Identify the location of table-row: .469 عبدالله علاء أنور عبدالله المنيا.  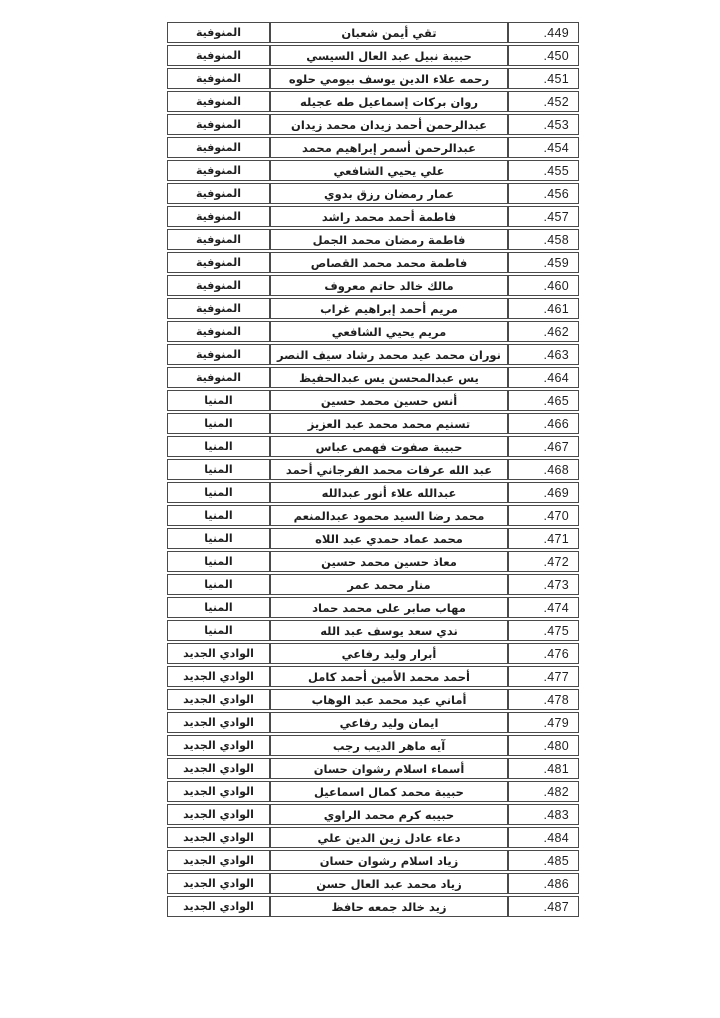
(373, 492).